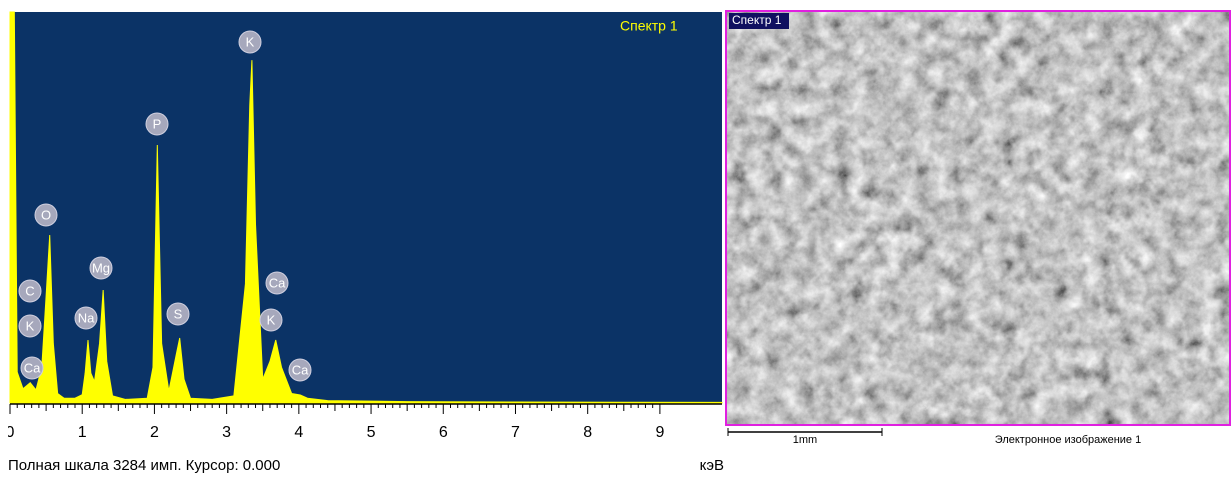 This screenshot has width=1231, height=482. Describe the element at coordinates (226, 432) in the screenshot. I see `x-tick-label: 3` at that location.